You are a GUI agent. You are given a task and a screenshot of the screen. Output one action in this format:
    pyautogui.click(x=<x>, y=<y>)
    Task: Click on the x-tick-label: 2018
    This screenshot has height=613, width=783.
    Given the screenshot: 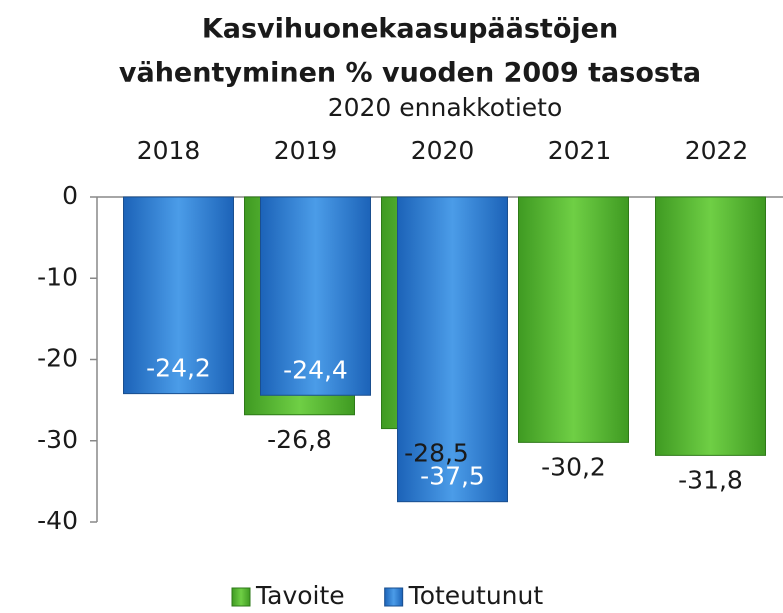 What is the action you would take?
    pyautogui.click(x=169, y=150)
    